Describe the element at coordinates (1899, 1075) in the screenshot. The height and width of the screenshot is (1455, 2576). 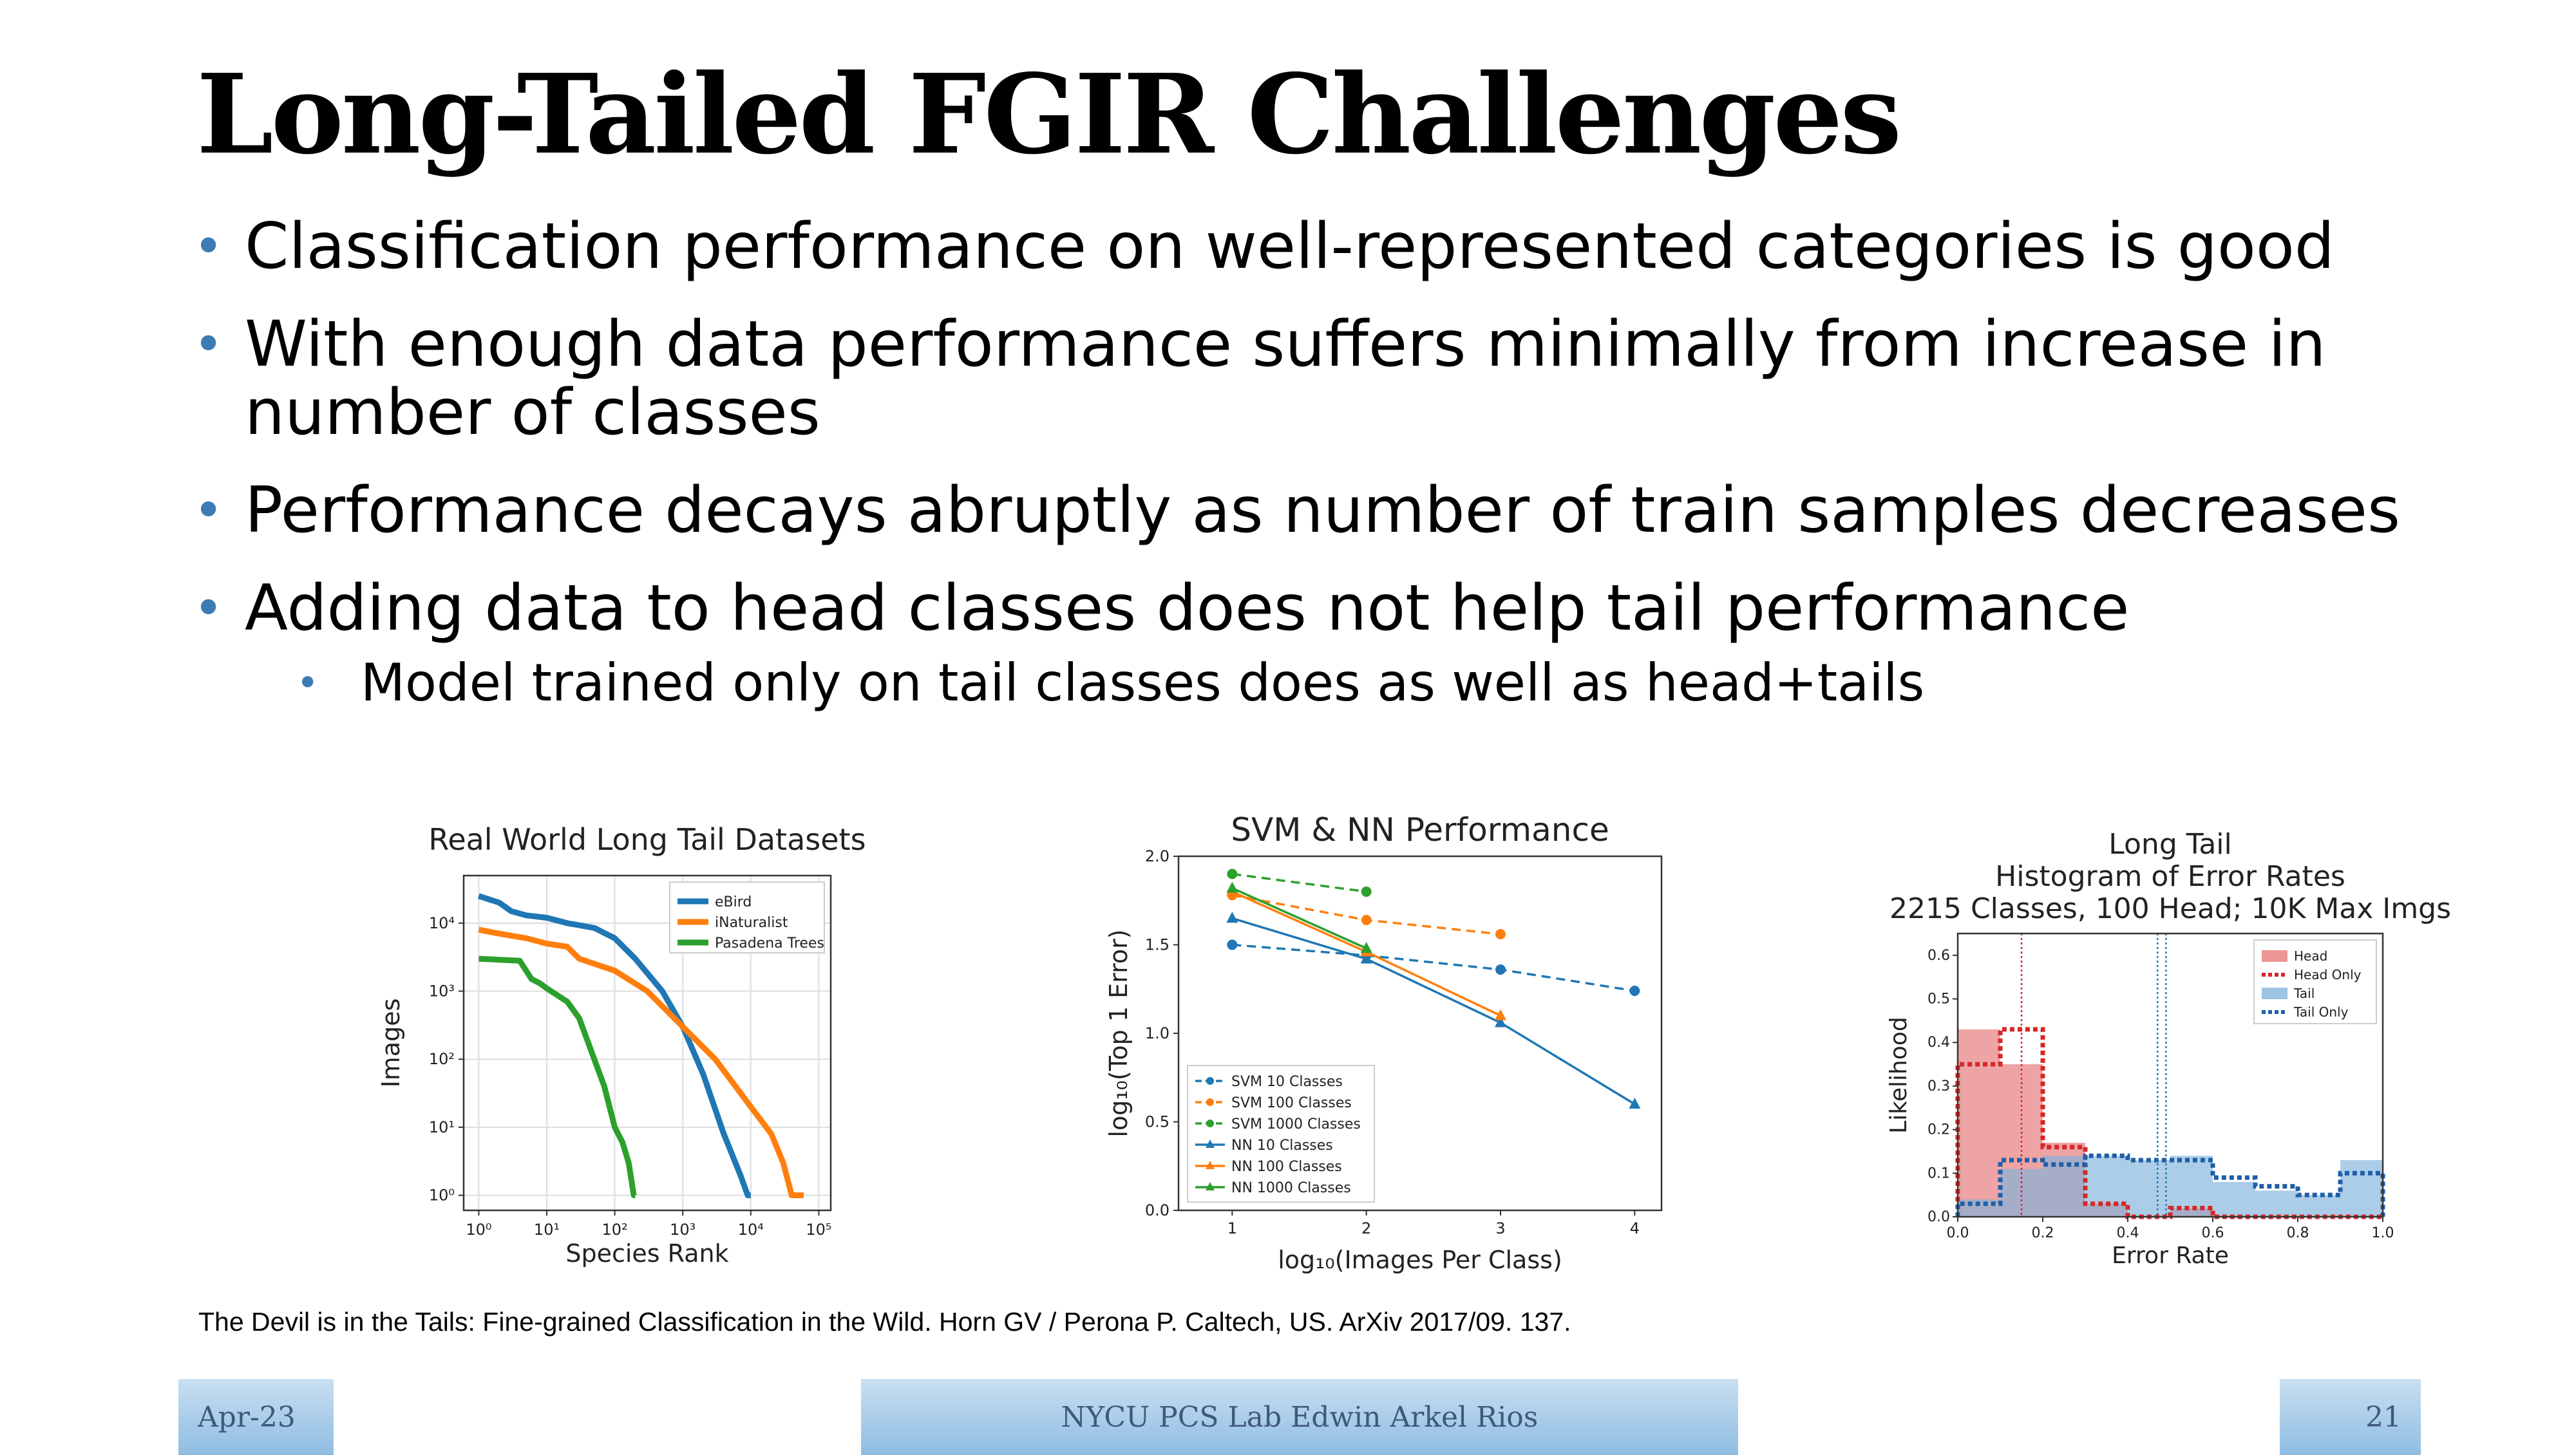
I see `y-axis-label: Likelihood` at that location.